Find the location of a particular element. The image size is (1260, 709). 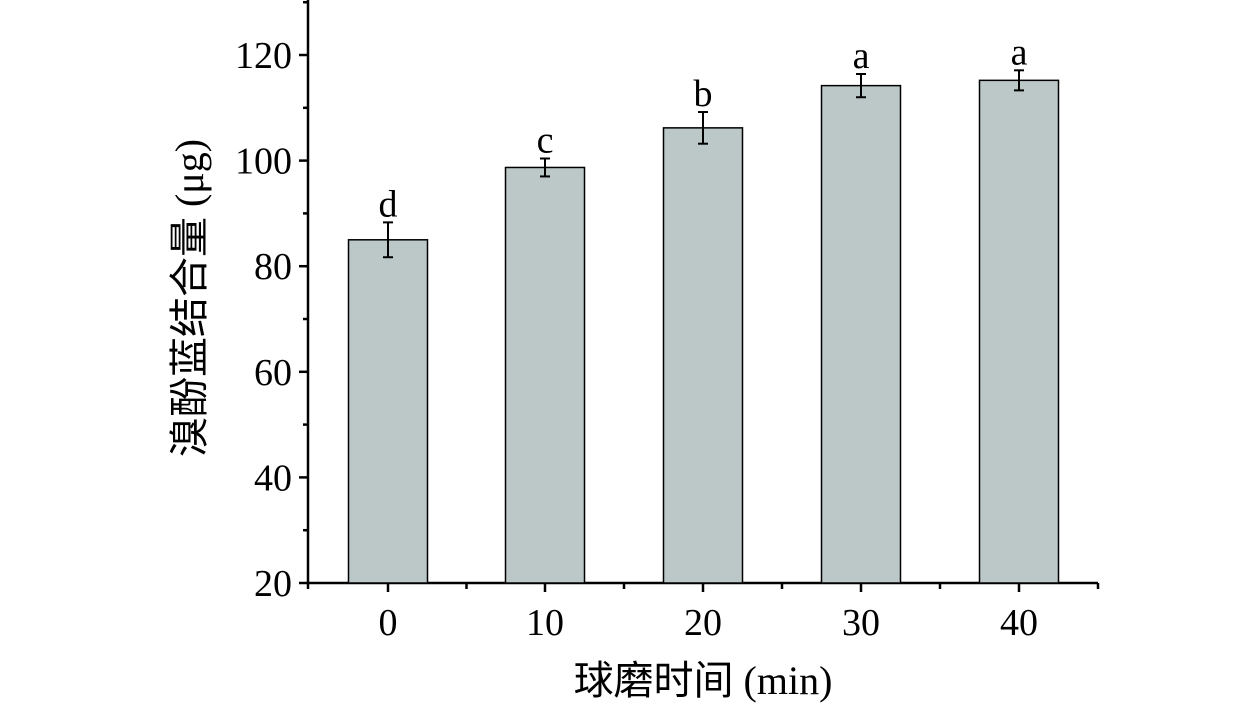

y-tick-label: 60 is located at coordinates (273, 373).